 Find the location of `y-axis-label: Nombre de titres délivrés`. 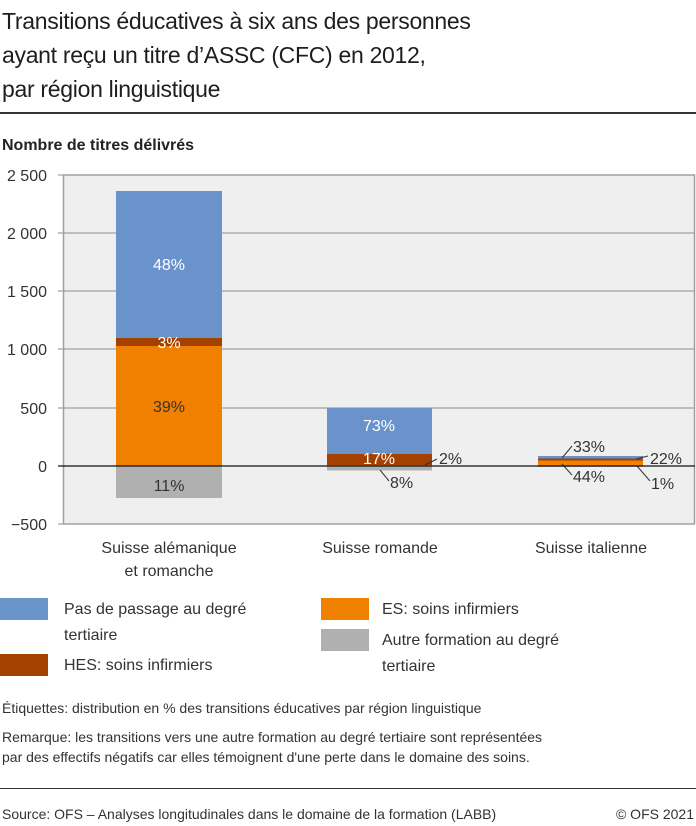

y-axis-label: Nombre de titres délivrés is located at coordinates (98, 145).